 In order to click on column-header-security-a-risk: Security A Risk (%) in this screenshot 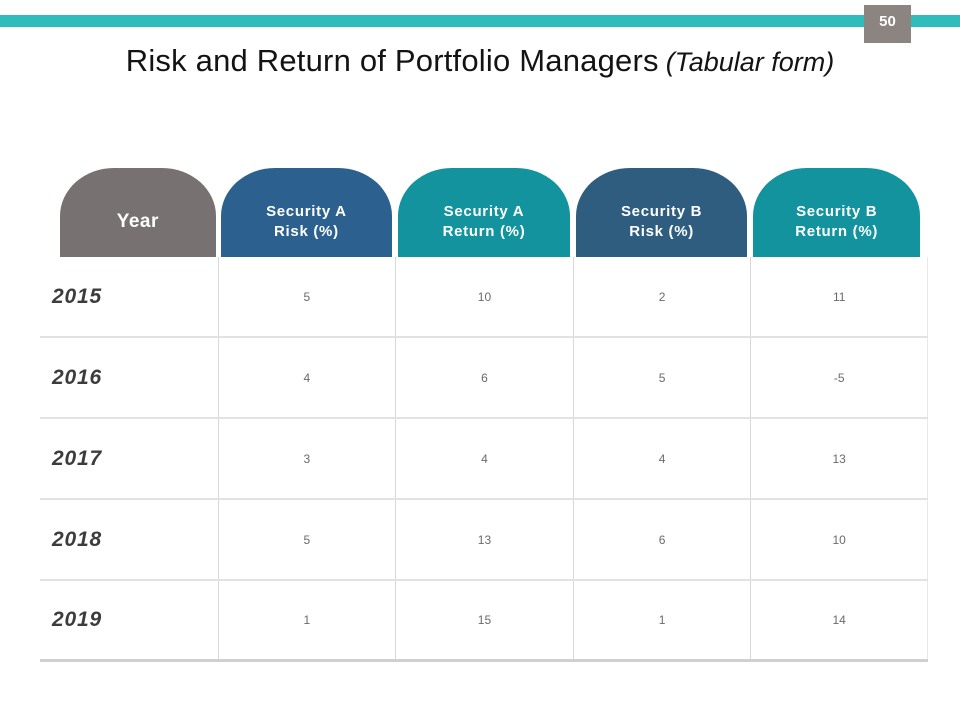, I will do `click(307, 212)`.